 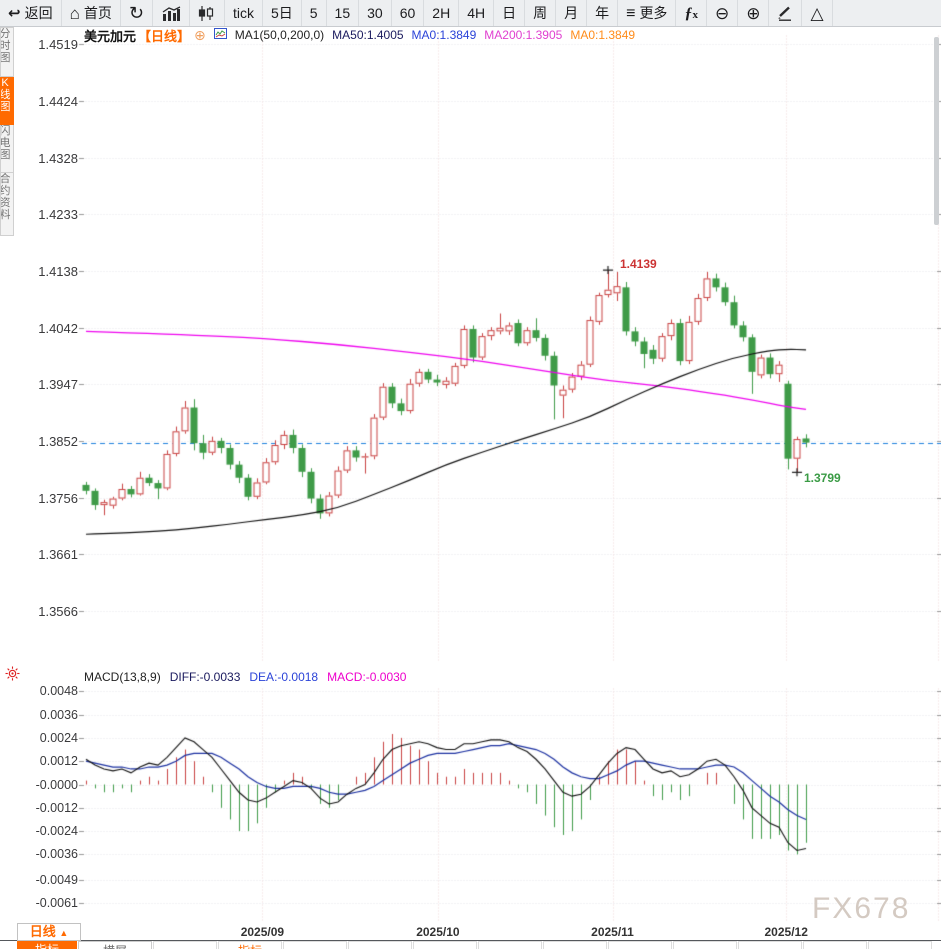 I want to click on add-indicator-icon: ⊕, so click(x=200, y=34).